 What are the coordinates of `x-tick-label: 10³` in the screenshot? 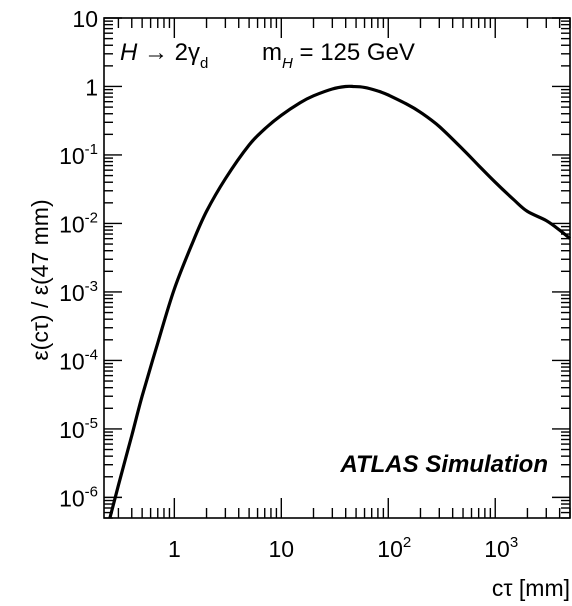 It's located at (501, 548).